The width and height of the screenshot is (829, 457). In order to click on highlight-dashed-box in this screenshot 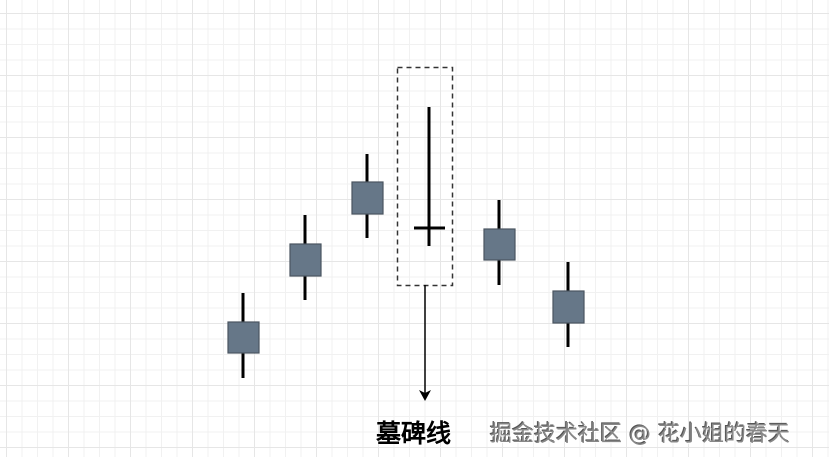, I will do `click(425, 176)`.